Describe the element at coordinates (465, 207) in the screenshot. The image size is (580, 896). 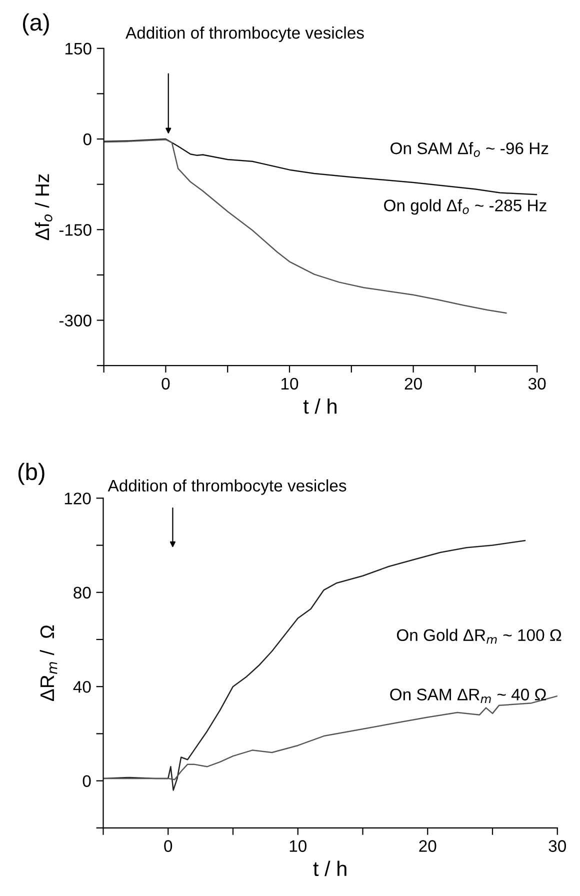
I see `annotation: On gold Δf$_{o}$ ~ -285 Hz` at that location.